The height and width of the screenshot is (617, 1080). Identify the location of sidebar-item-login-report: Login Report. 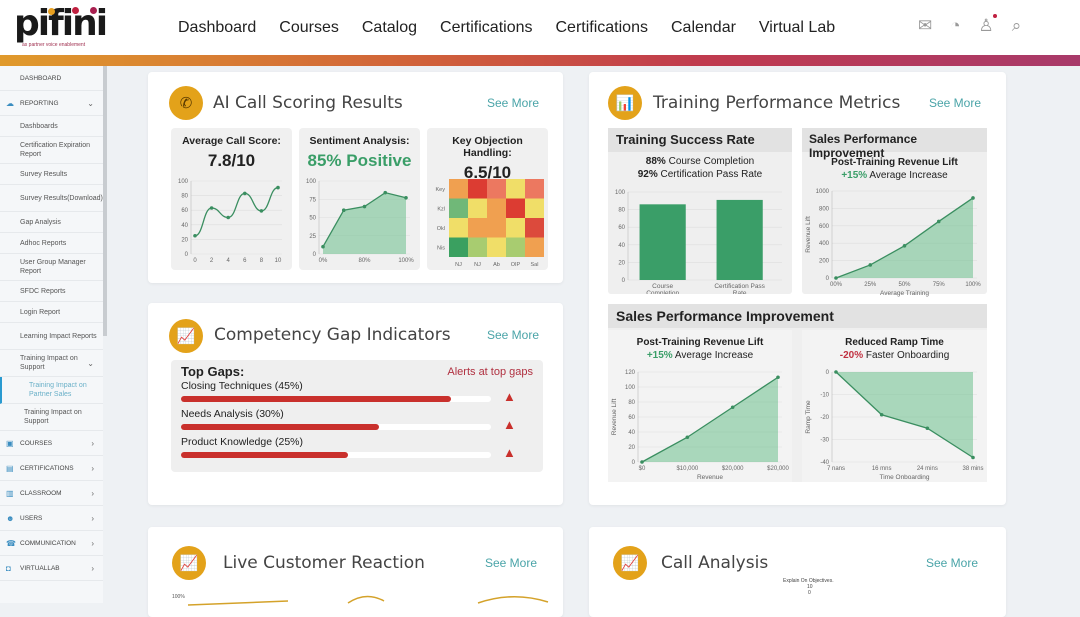
(51, 312).